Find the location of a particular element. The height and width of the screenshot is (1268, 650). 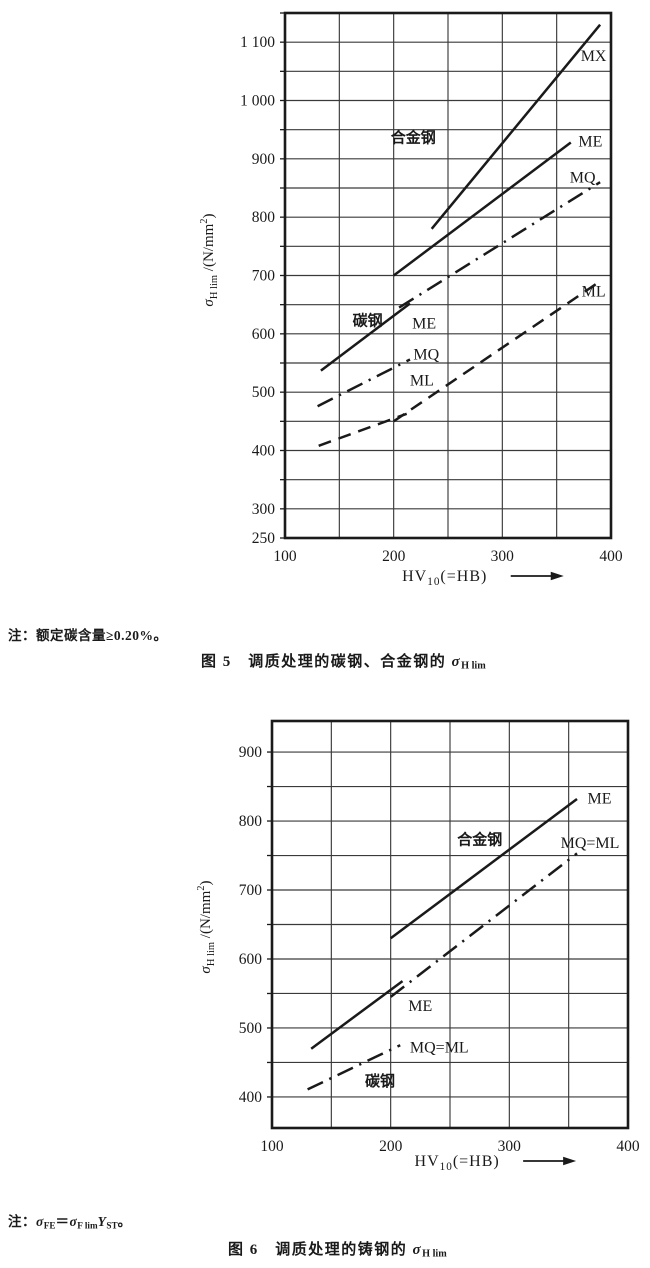

text-segment: 注： is located at coordinates (22, 1221).